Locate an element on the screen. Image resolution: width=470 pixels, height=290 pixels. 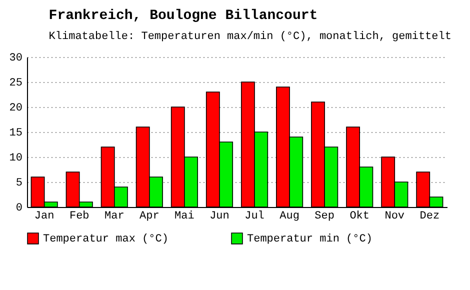
x-tick-label: Aug is located at coordinates (290, 216).